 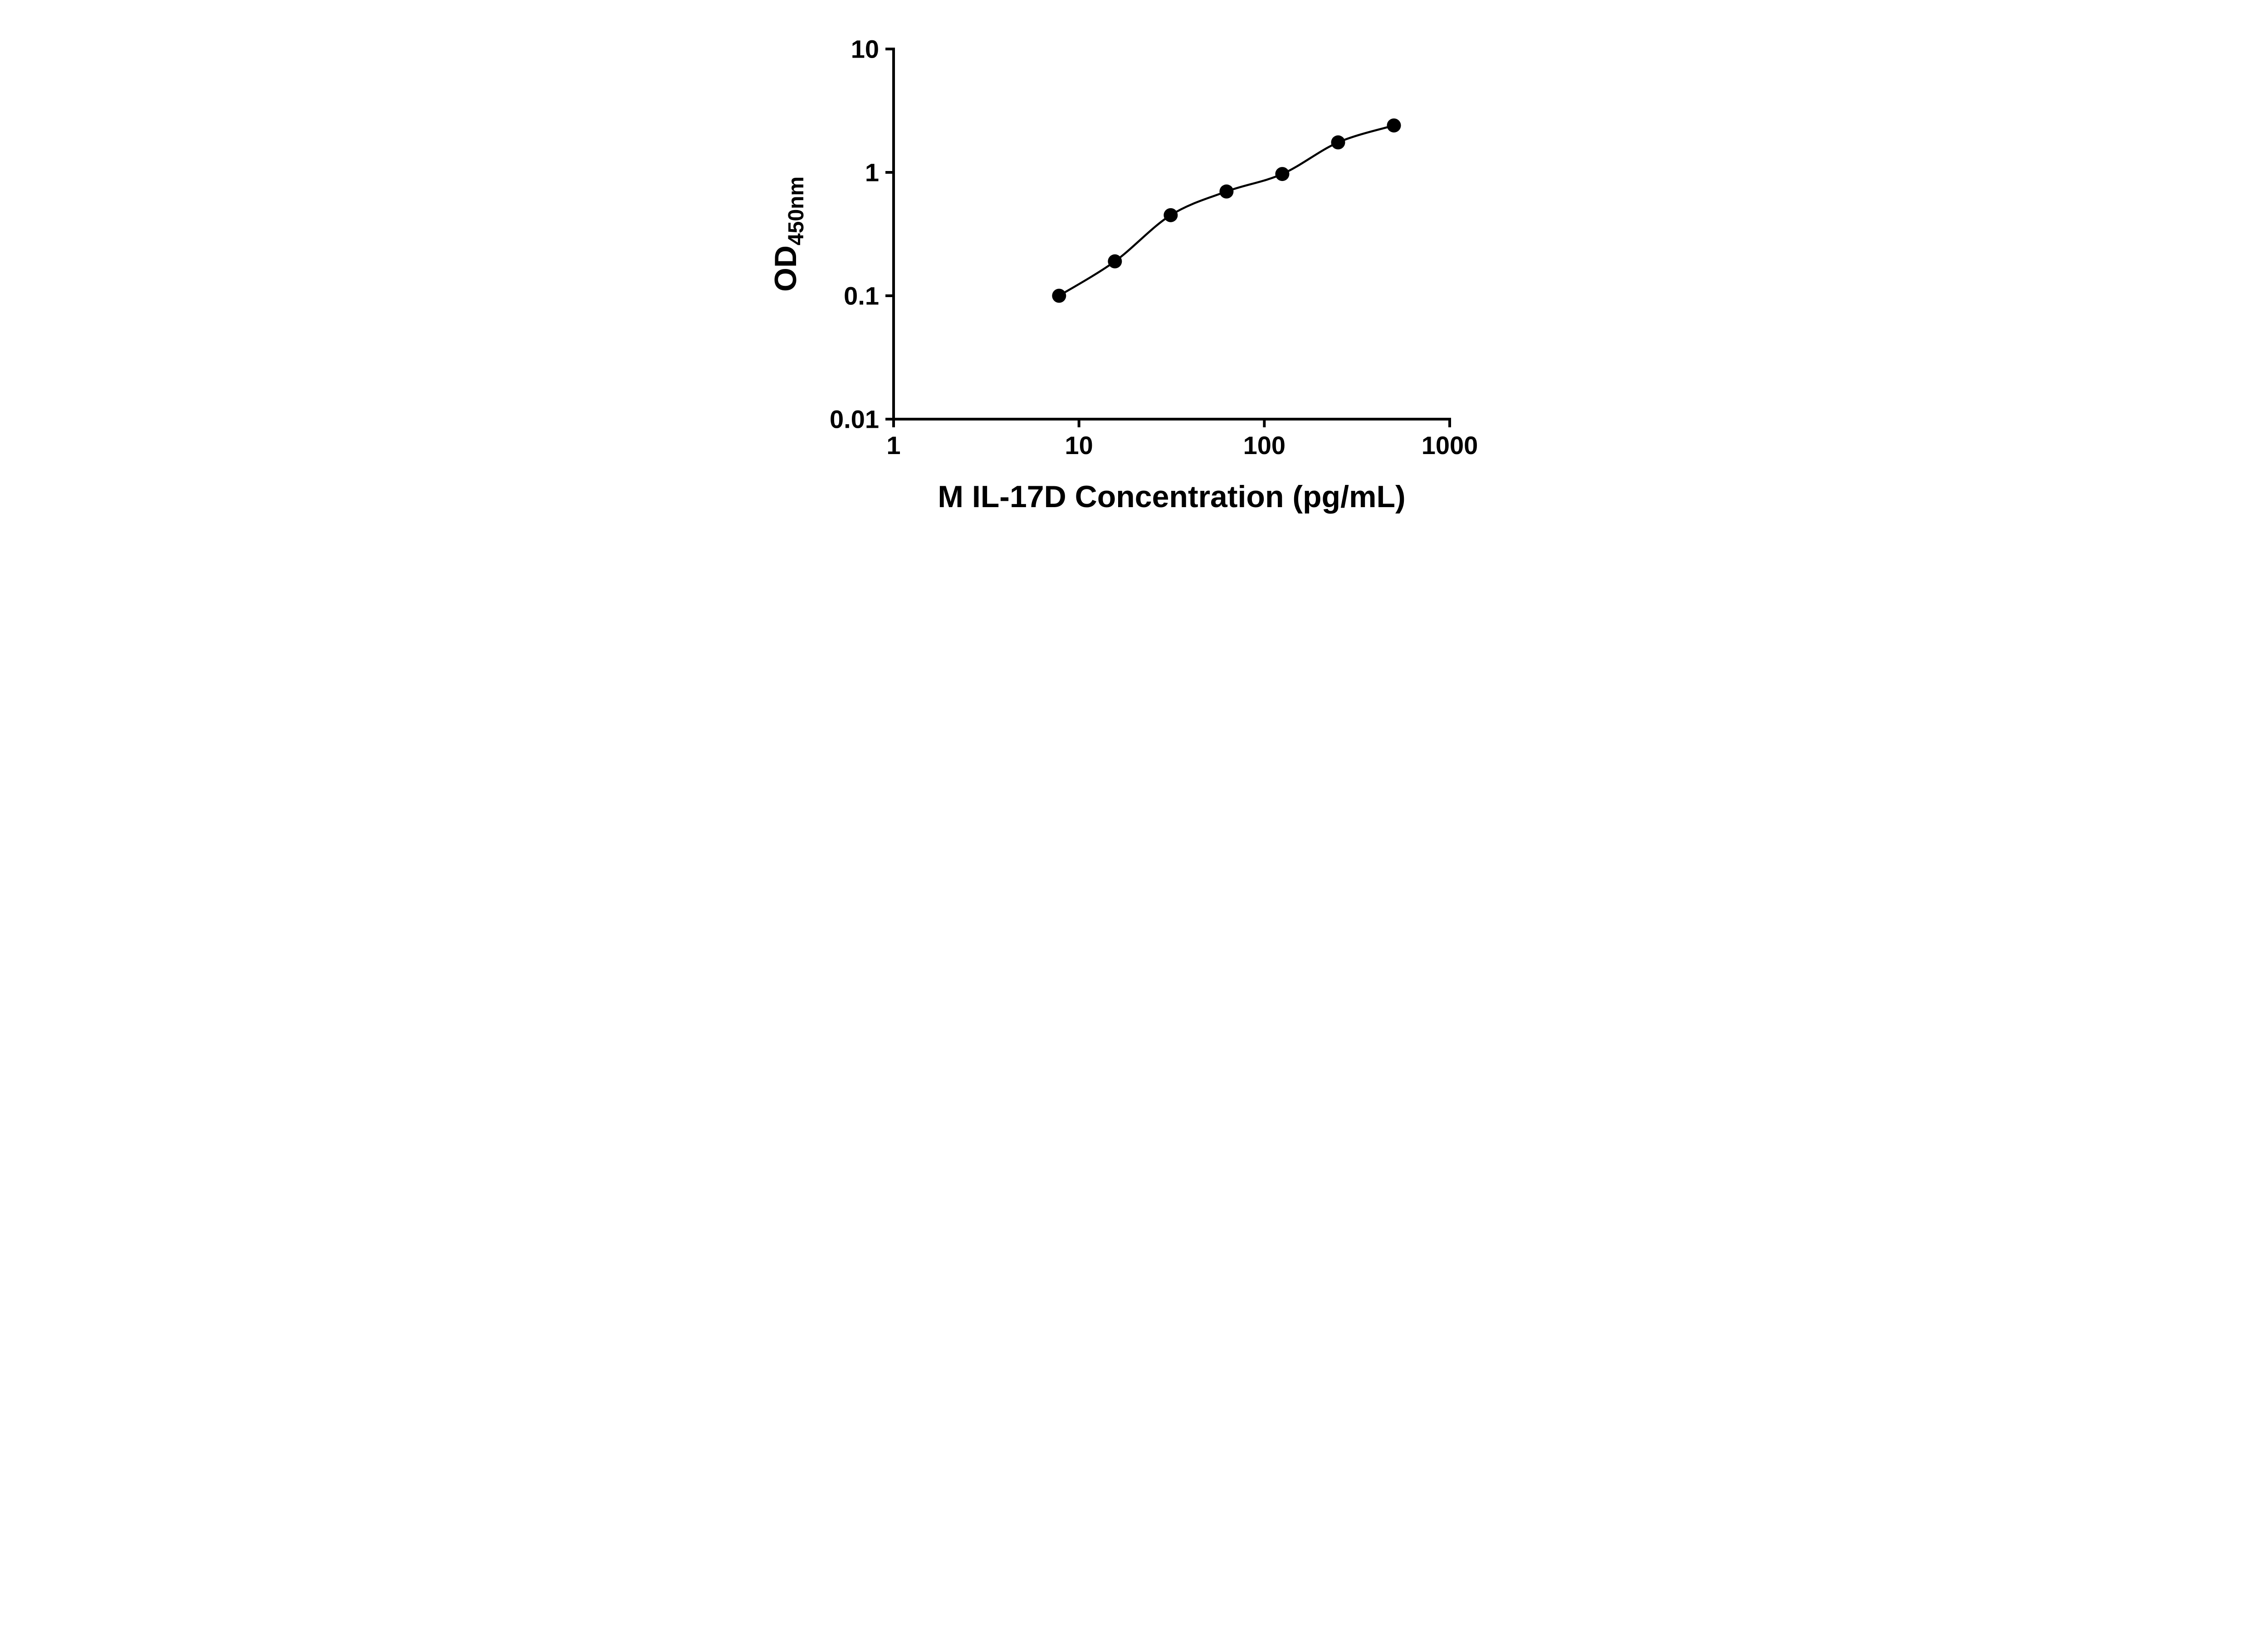 I want to click on axis-lines, so click(x=1171, y=234).